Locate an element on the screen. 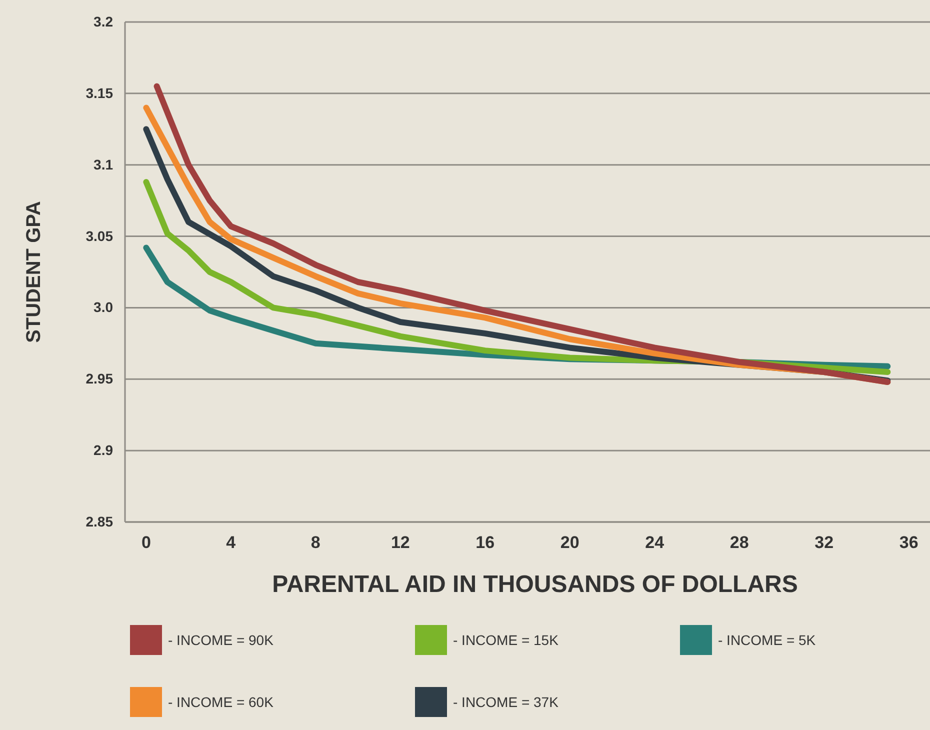 The height and width of the screenshot is (730, 930). x-tick-label: 20 is located at coordinates (570, 542).